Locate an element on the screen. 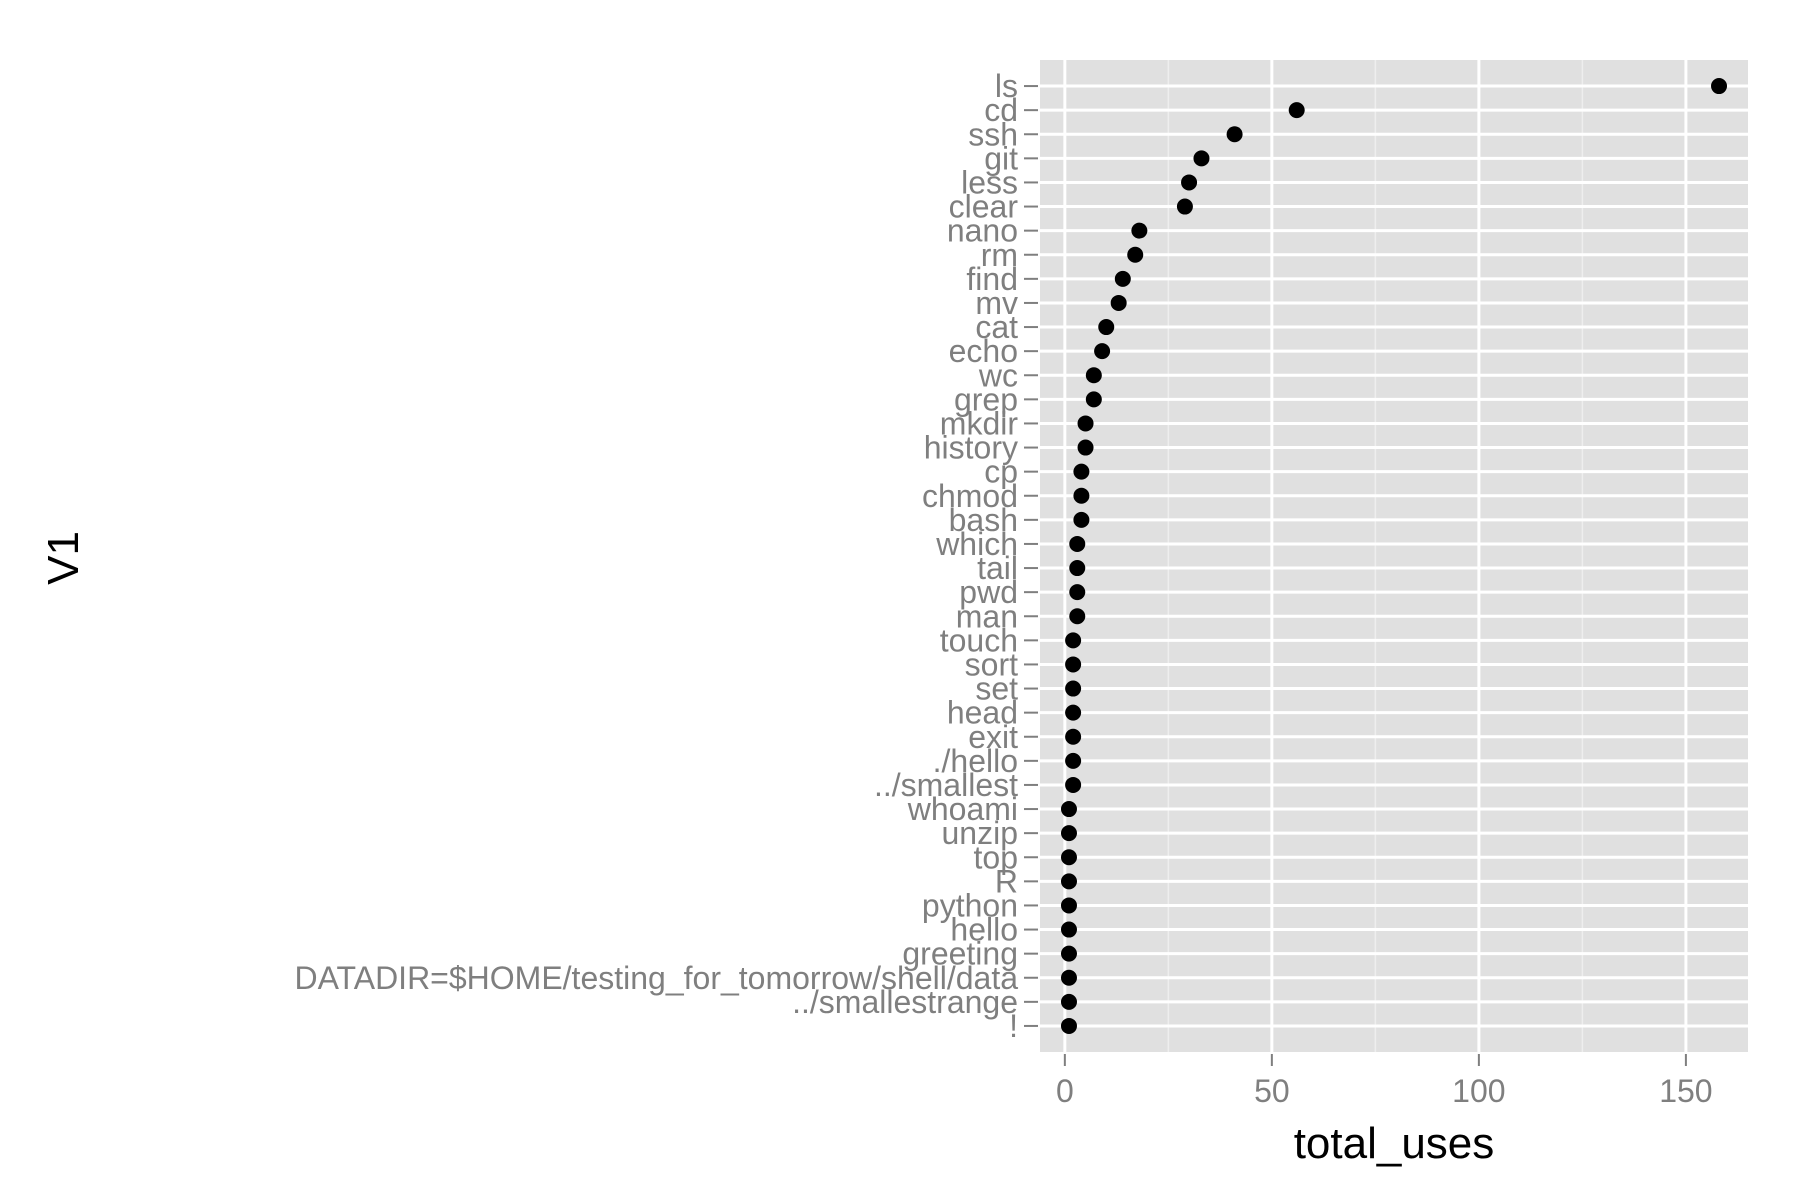 The image size is (1800, 1200). y-tick-label: ls is located at coordinates (1006, 86).